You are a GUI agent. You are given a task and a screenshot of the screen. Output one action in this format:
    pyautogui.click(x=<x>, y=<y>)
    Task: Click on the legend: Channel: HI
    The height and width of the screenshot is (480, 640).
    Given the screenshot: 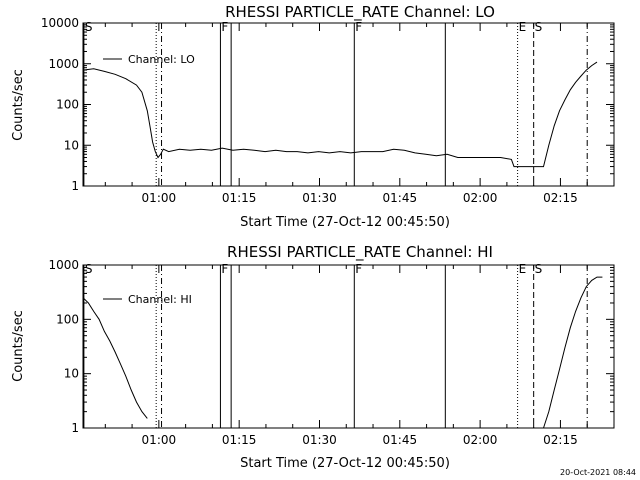 What is the action you would take?
    pyautogui.click(x=147, y=299)
    